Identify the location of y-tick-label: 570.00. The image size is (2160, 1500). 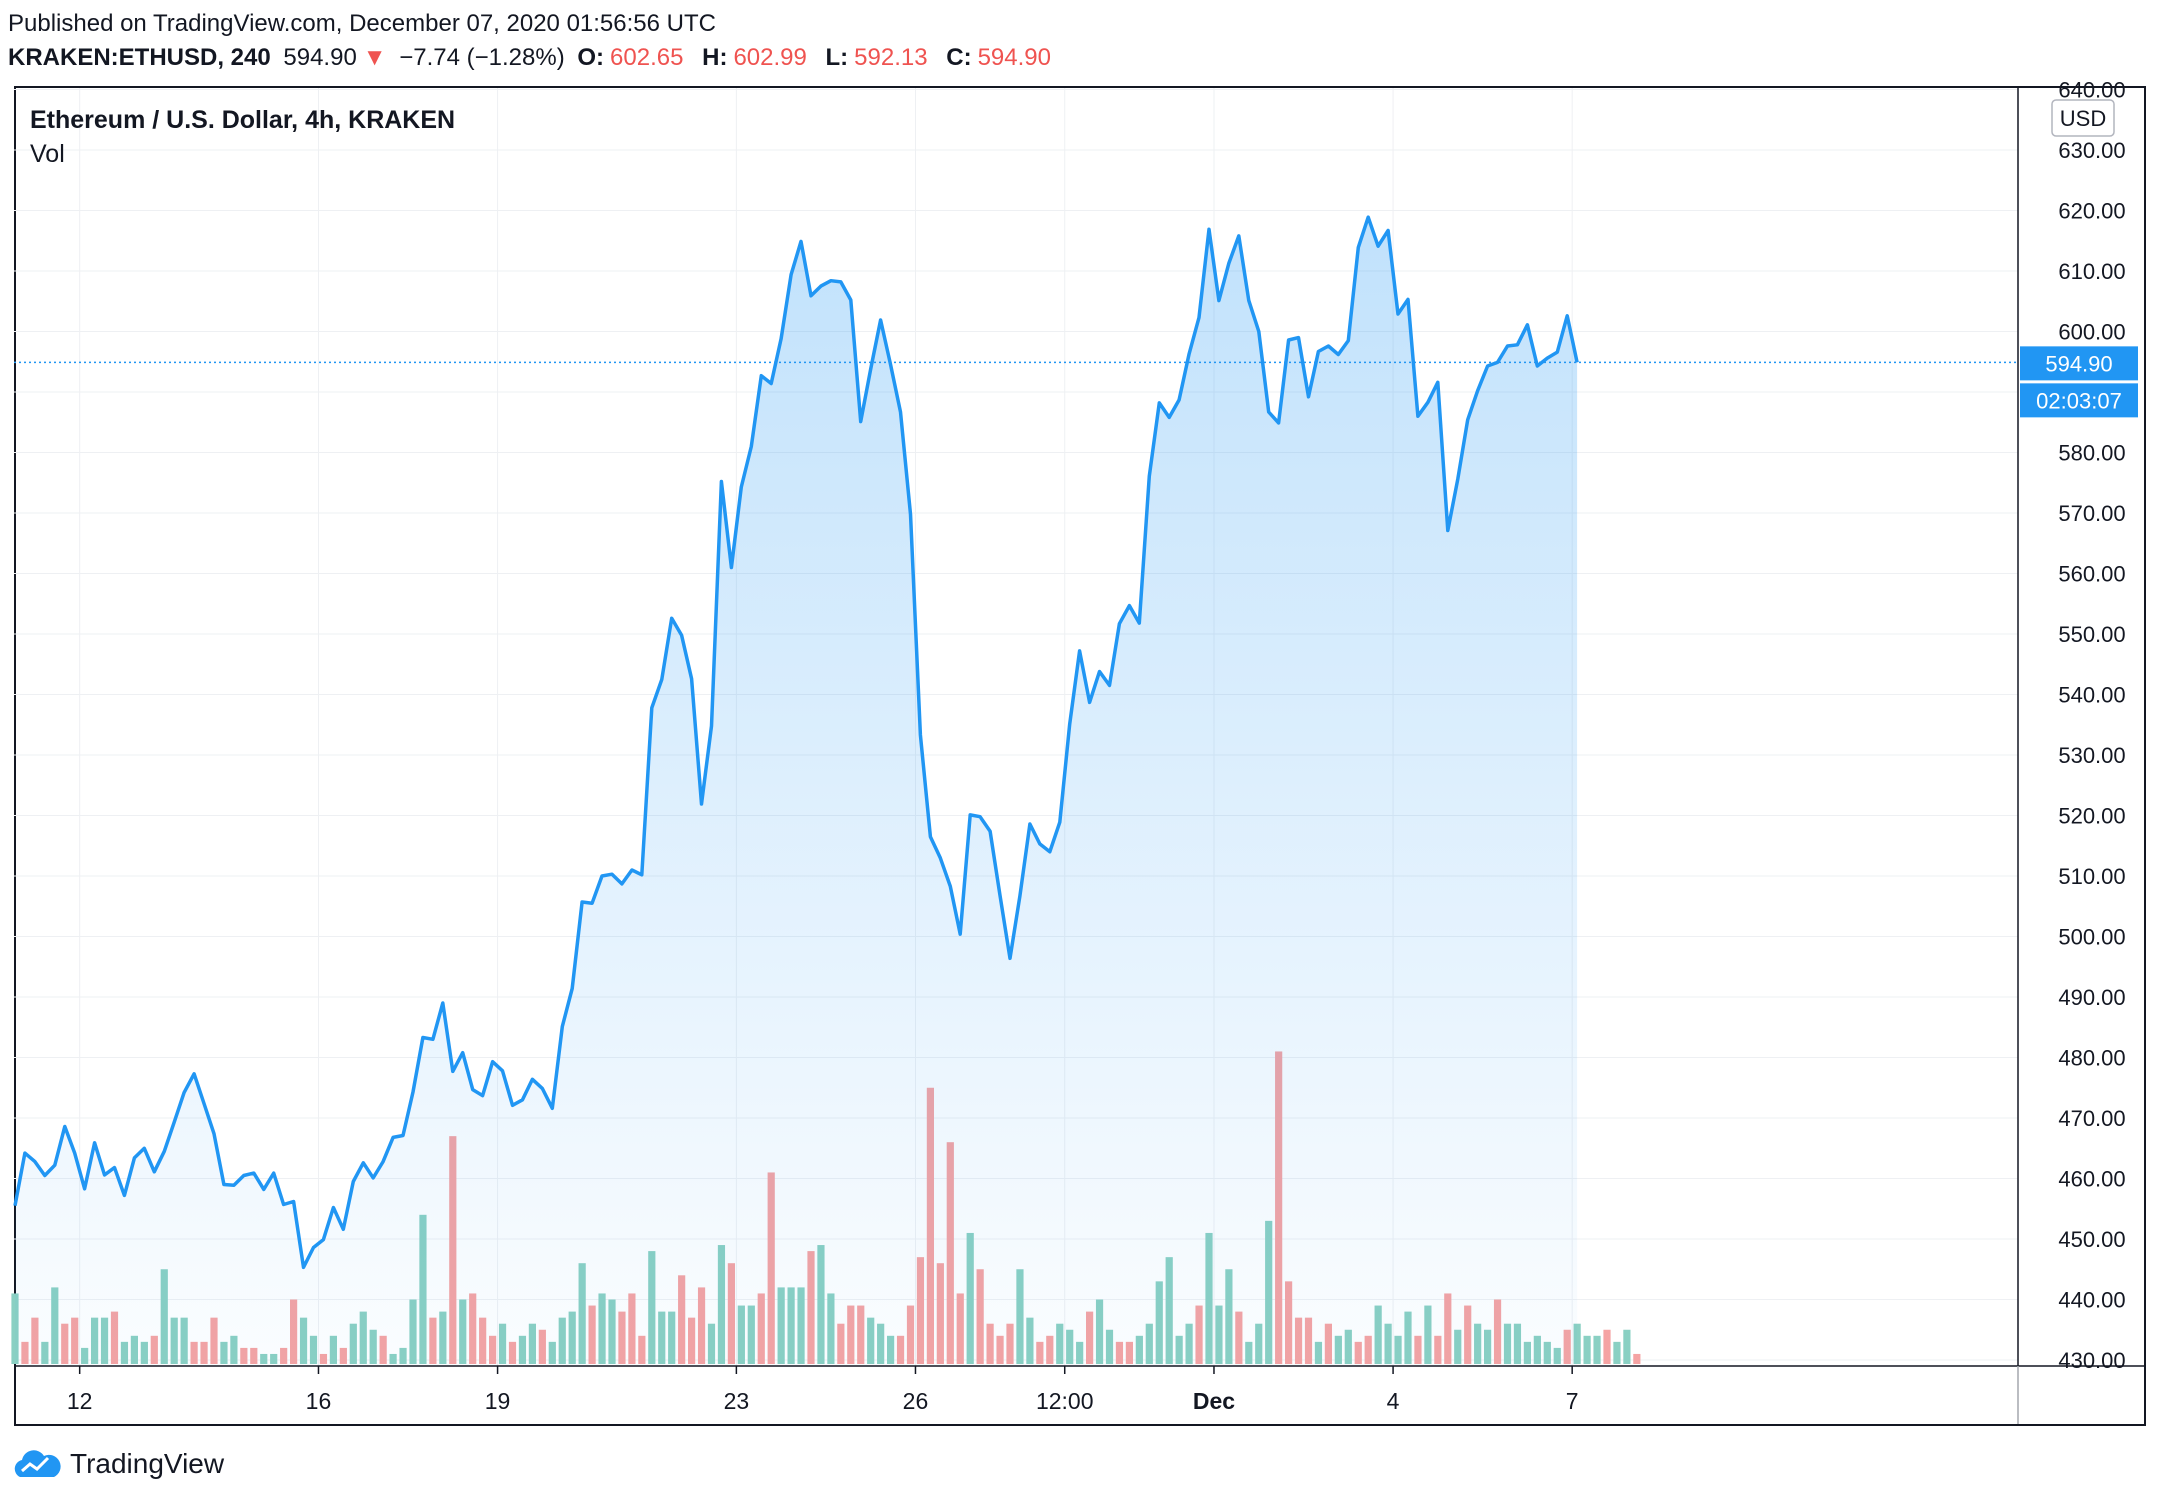
(2091, 513).